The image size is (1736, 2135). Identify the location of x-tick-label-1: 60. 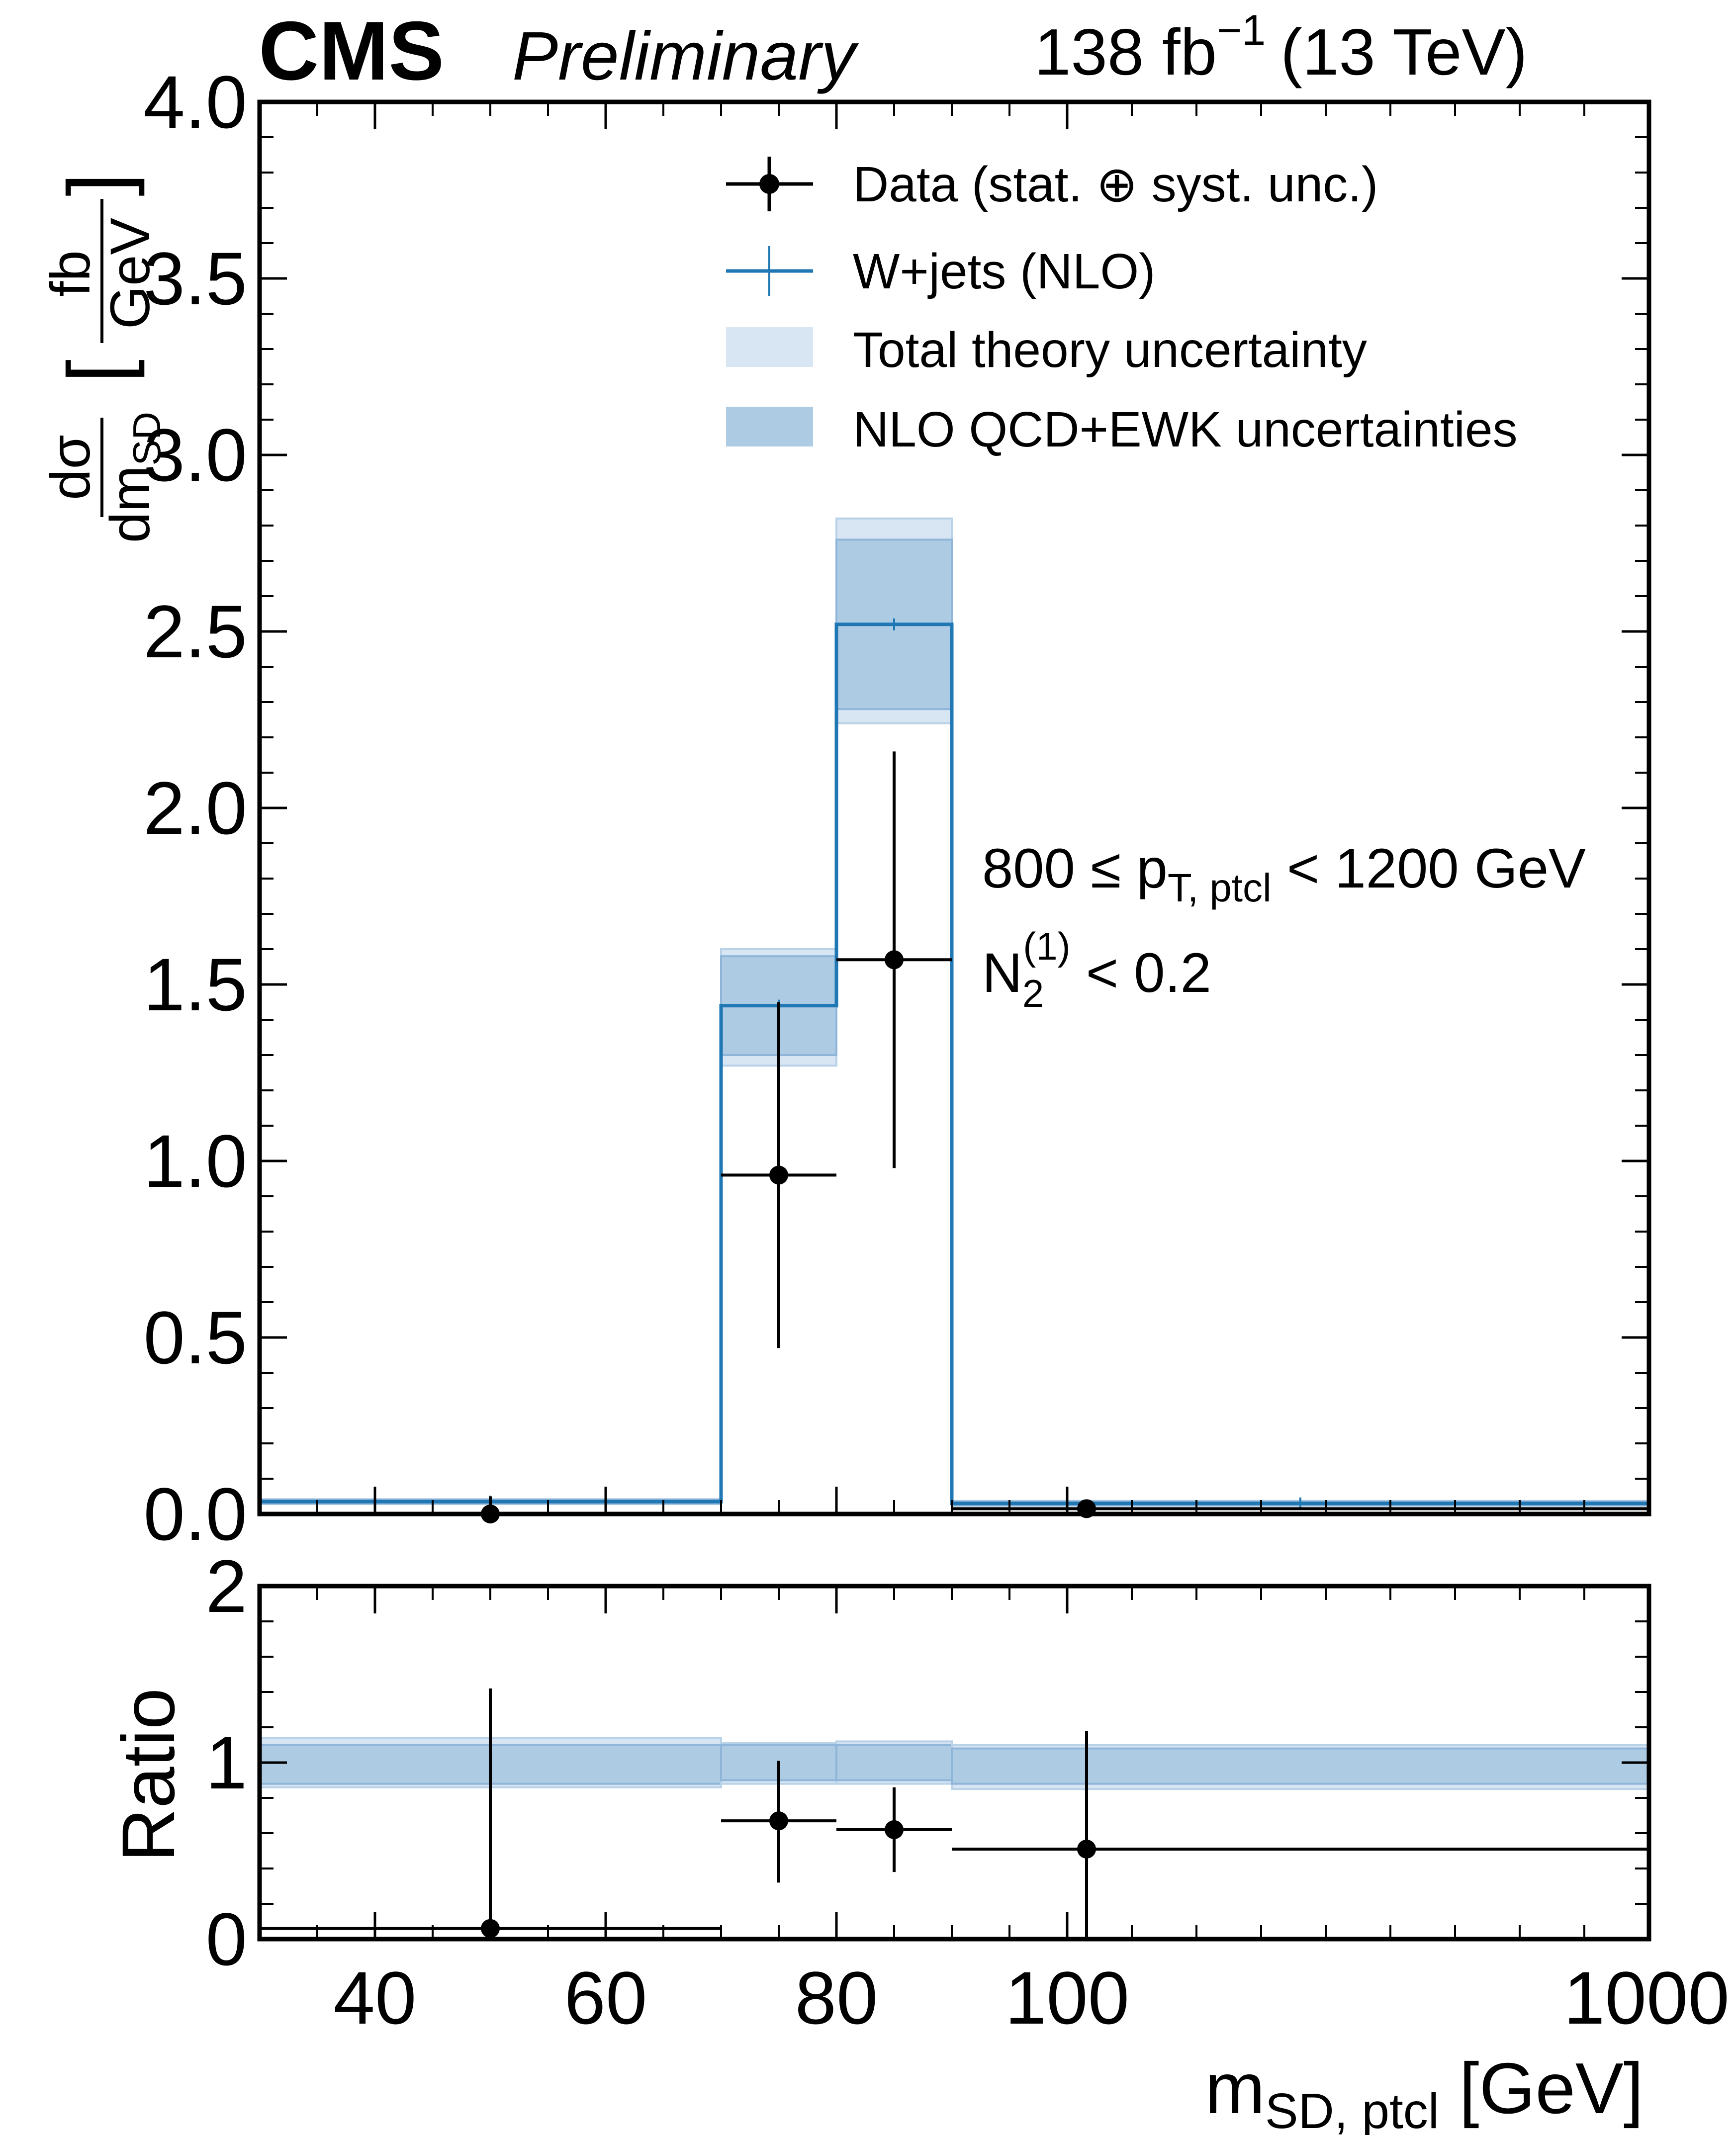
(606, 1998).